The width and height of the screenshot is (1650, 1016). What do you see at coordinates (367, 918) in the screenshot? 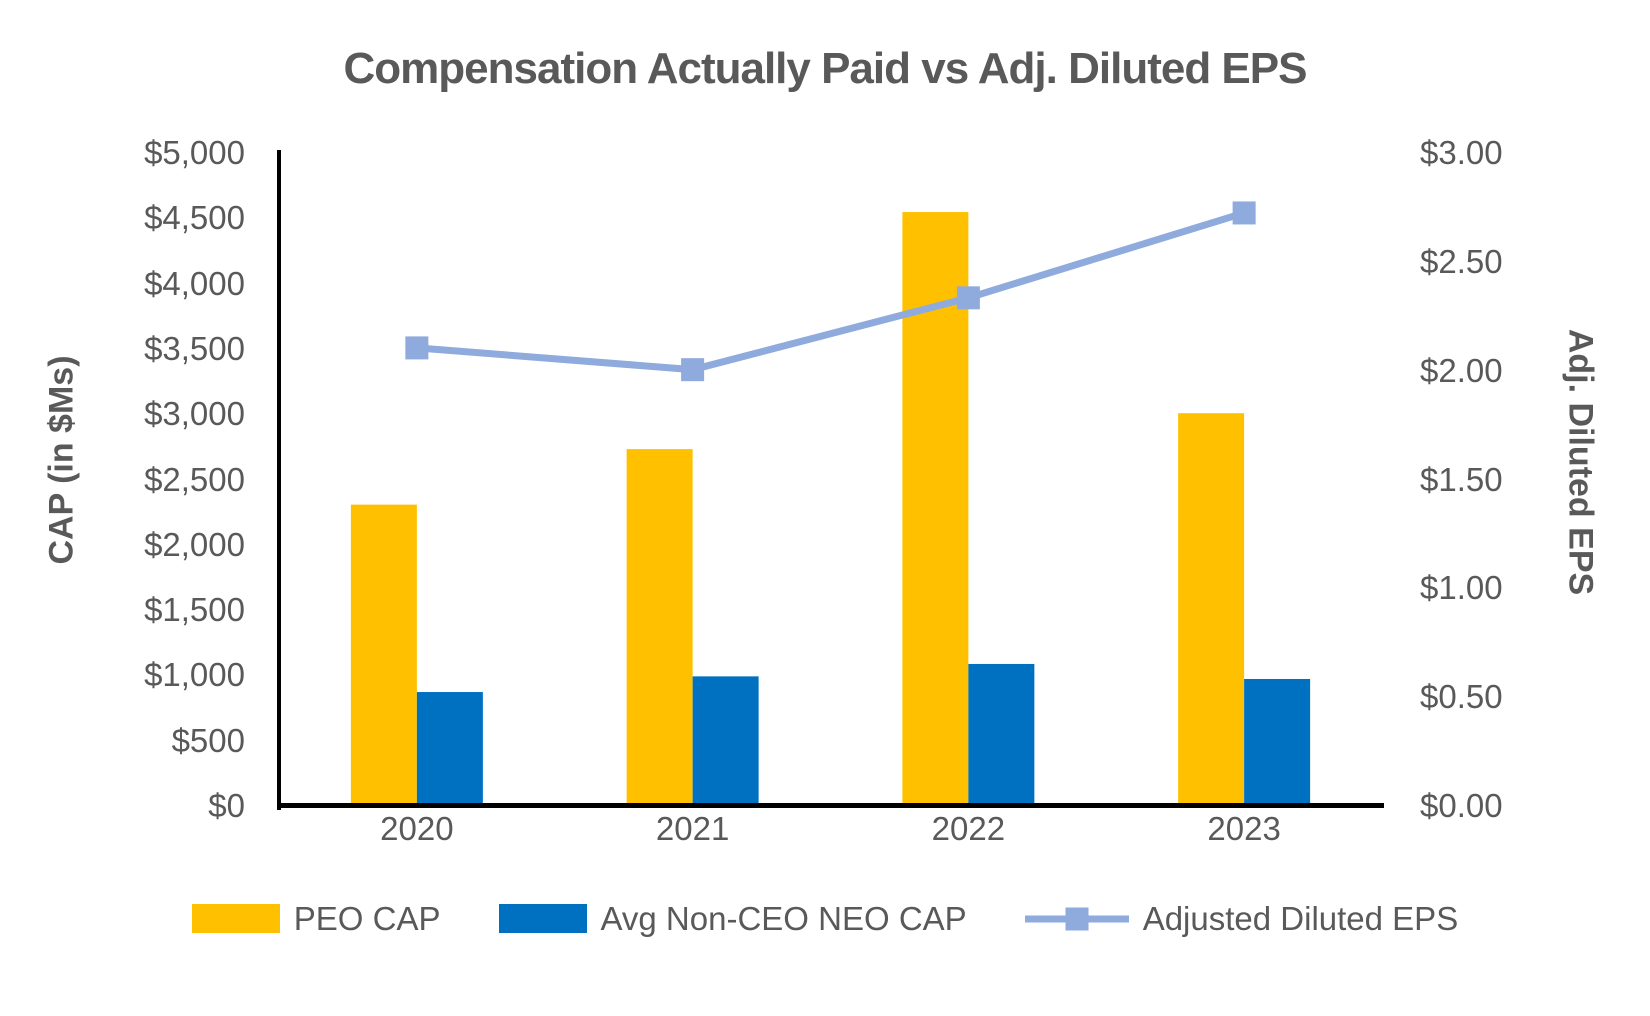
I see `legend-label-peo-cap: PEO CAP` at bounding box center [367, 918].